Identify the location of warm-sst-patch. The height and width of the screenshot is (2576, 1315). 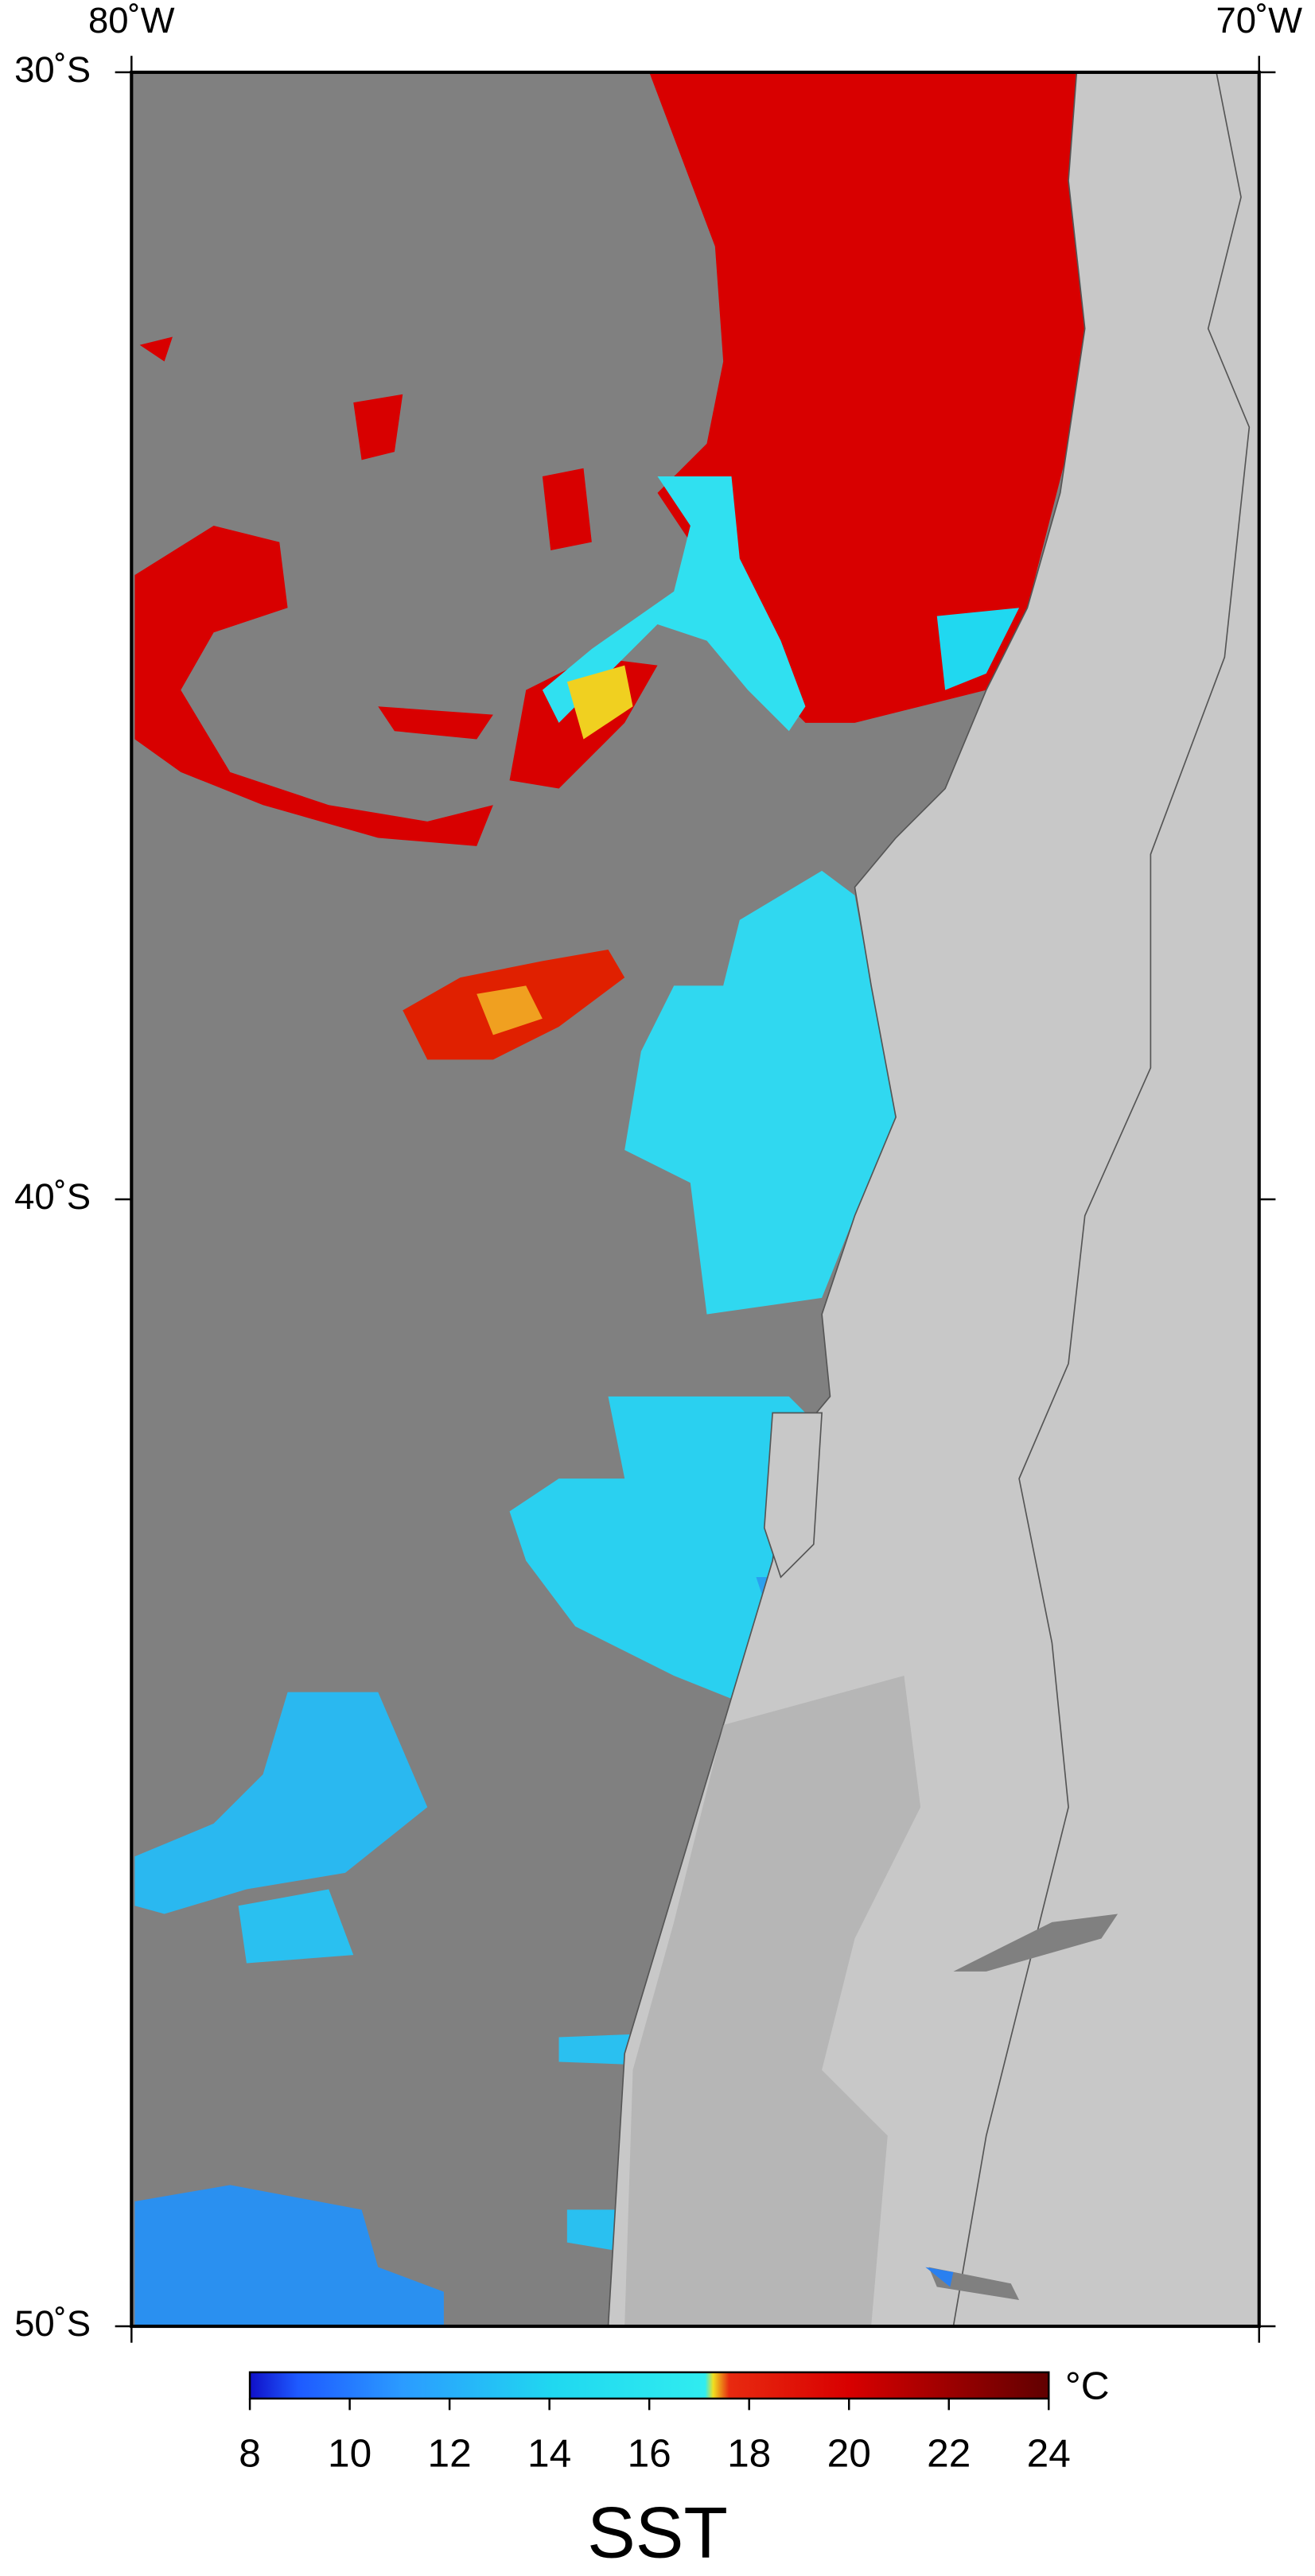
(510, 1010).